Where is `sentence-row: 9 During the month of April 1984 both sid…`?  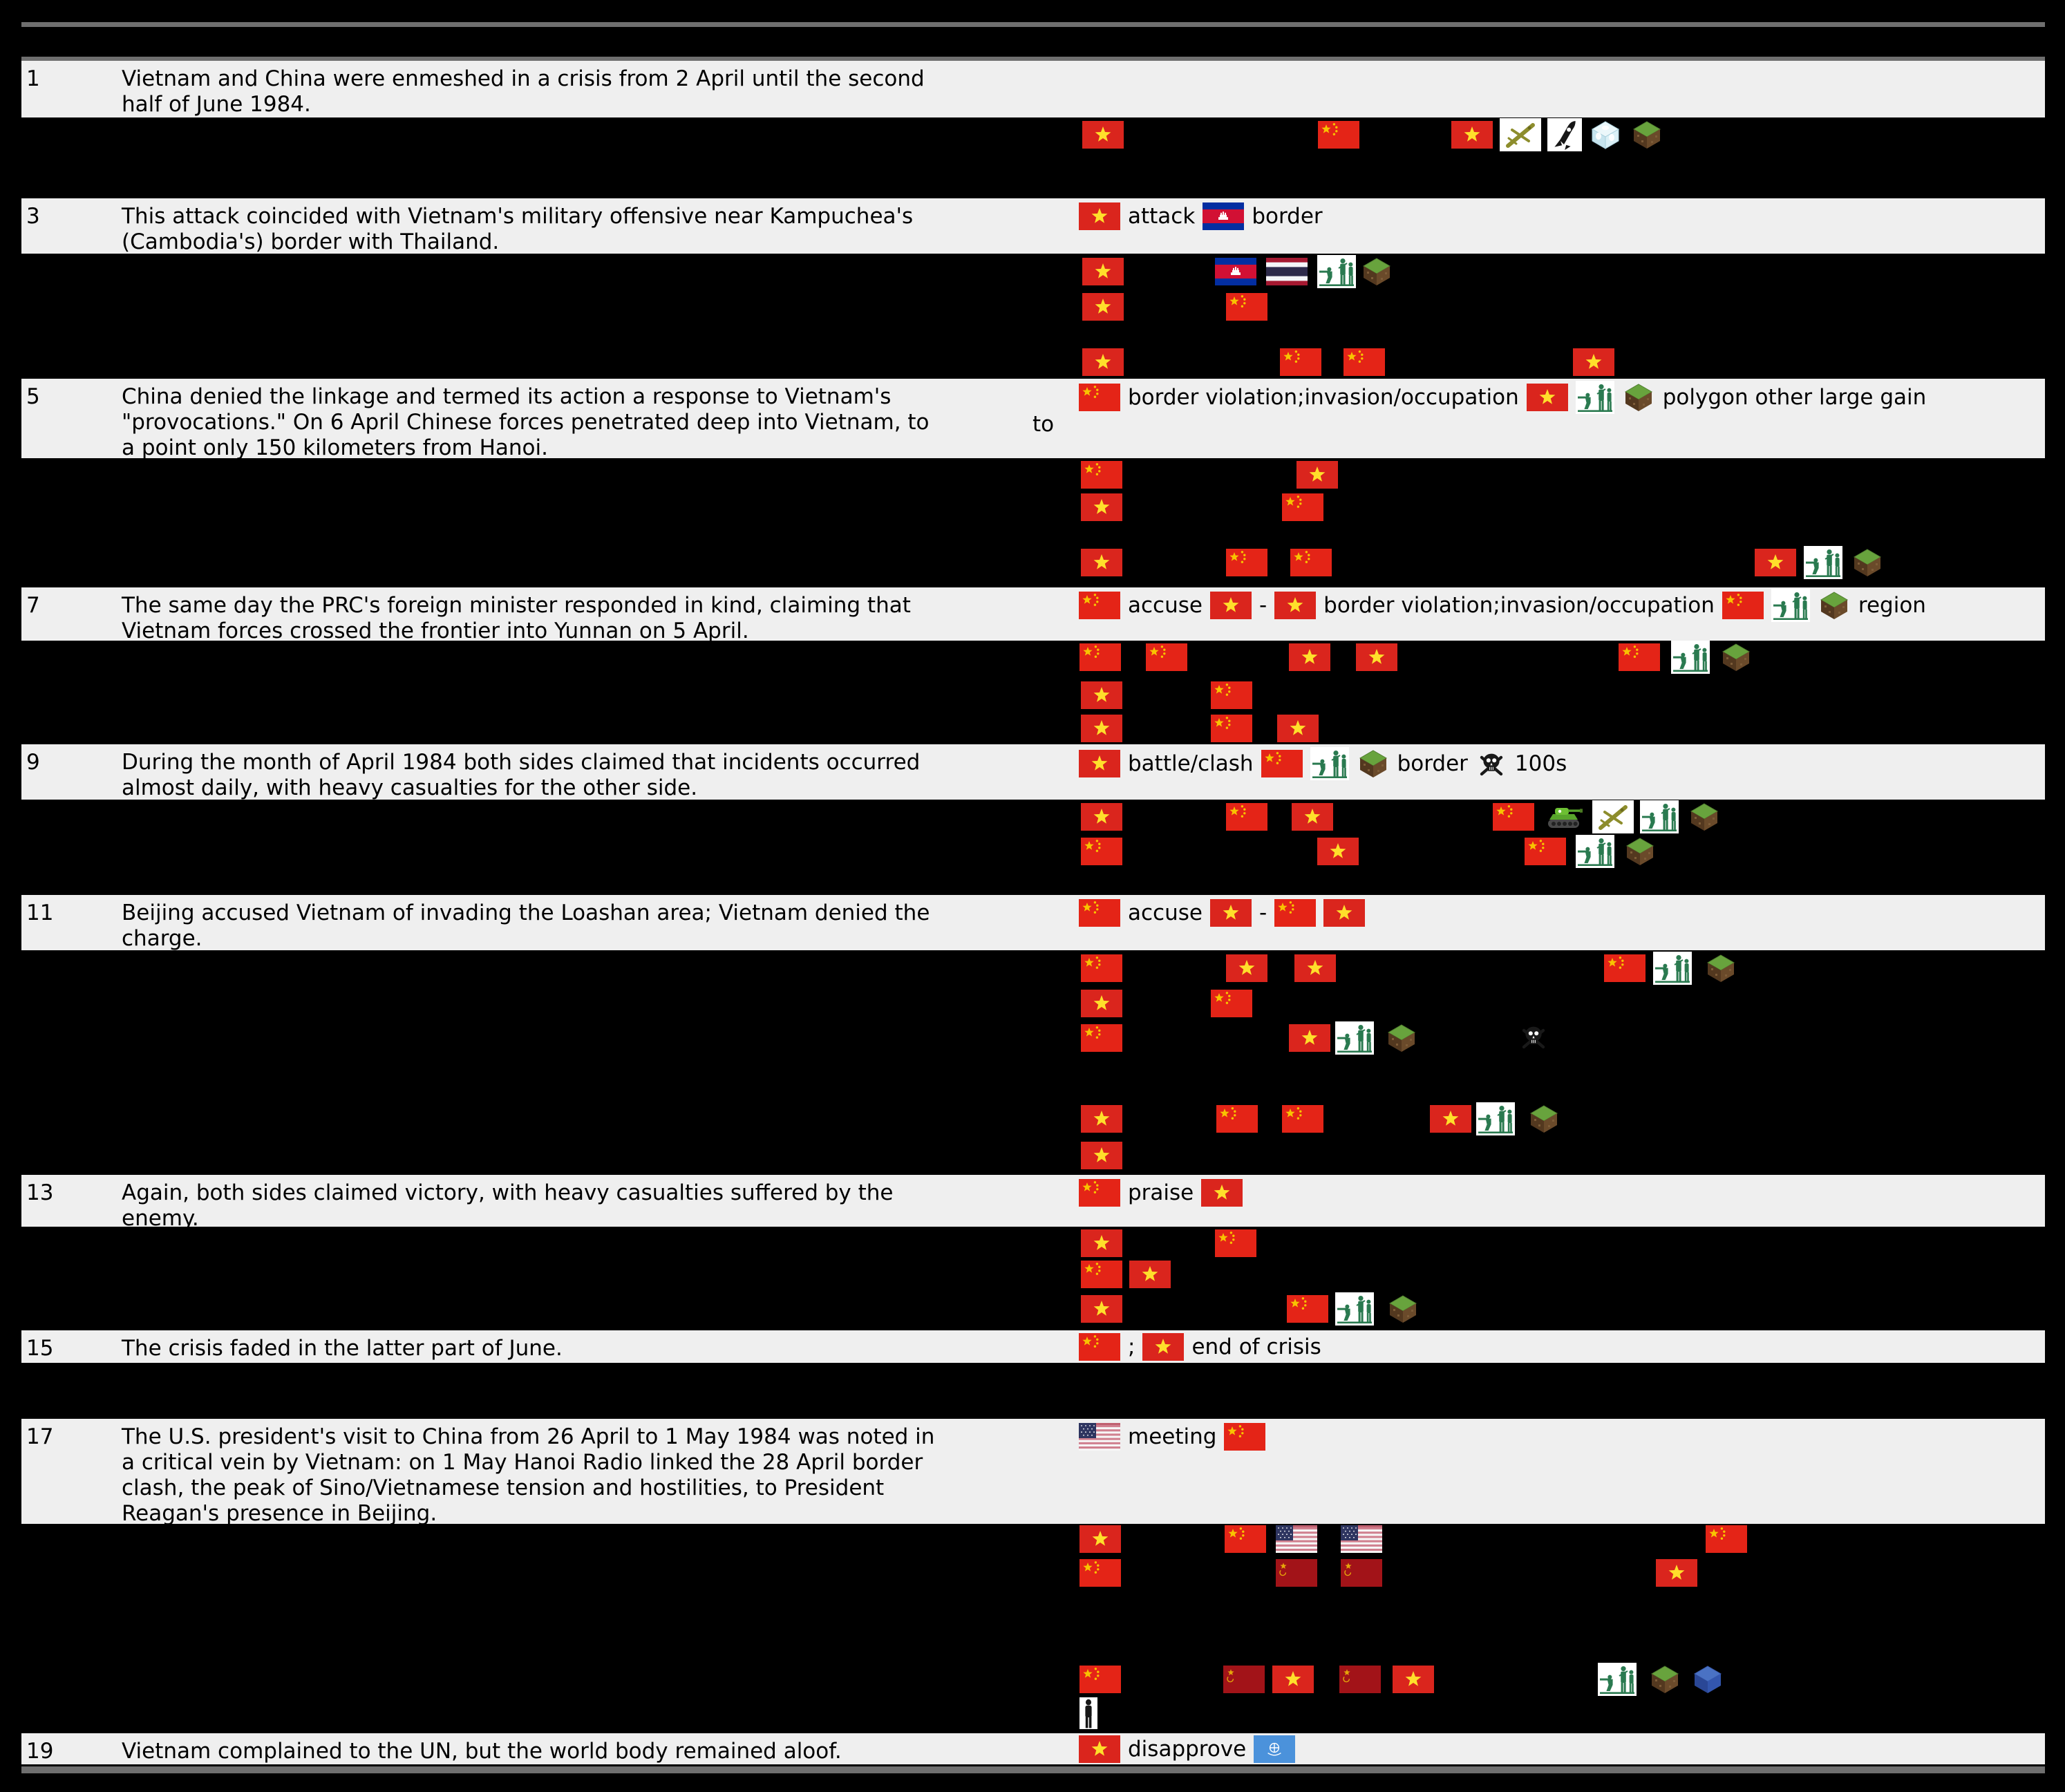
sentence-row: 9 During the month of April 1984 both sid… is located at coordinates (1033, 772).